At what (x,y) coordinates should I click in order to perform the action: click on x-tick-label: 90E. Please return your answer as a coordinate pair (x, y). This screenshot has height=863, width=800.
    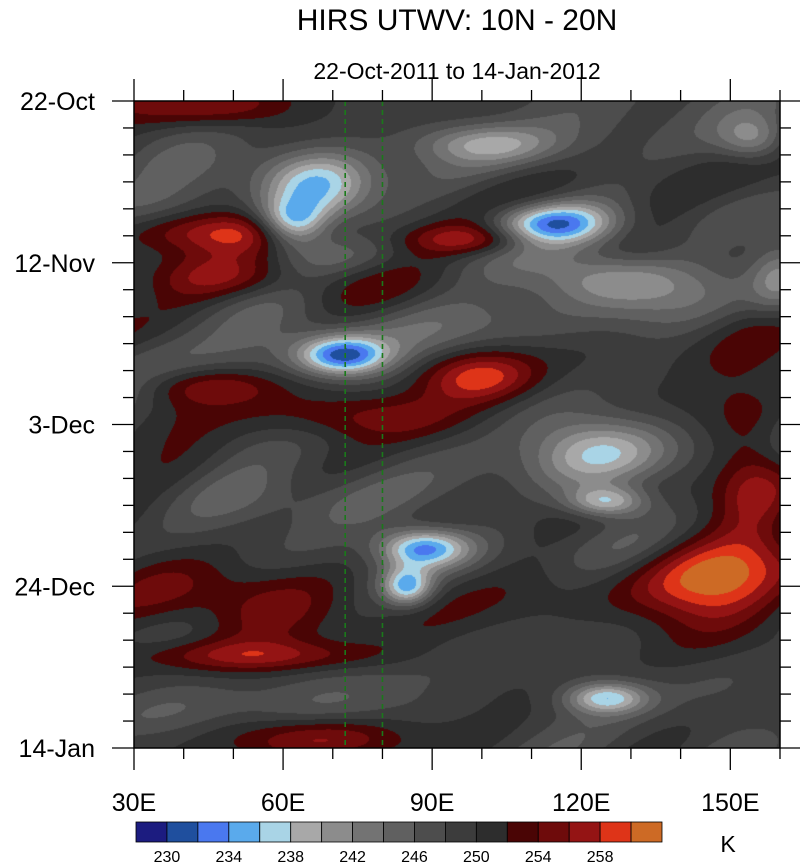
    Looking at the image, I should click on (432, 803).